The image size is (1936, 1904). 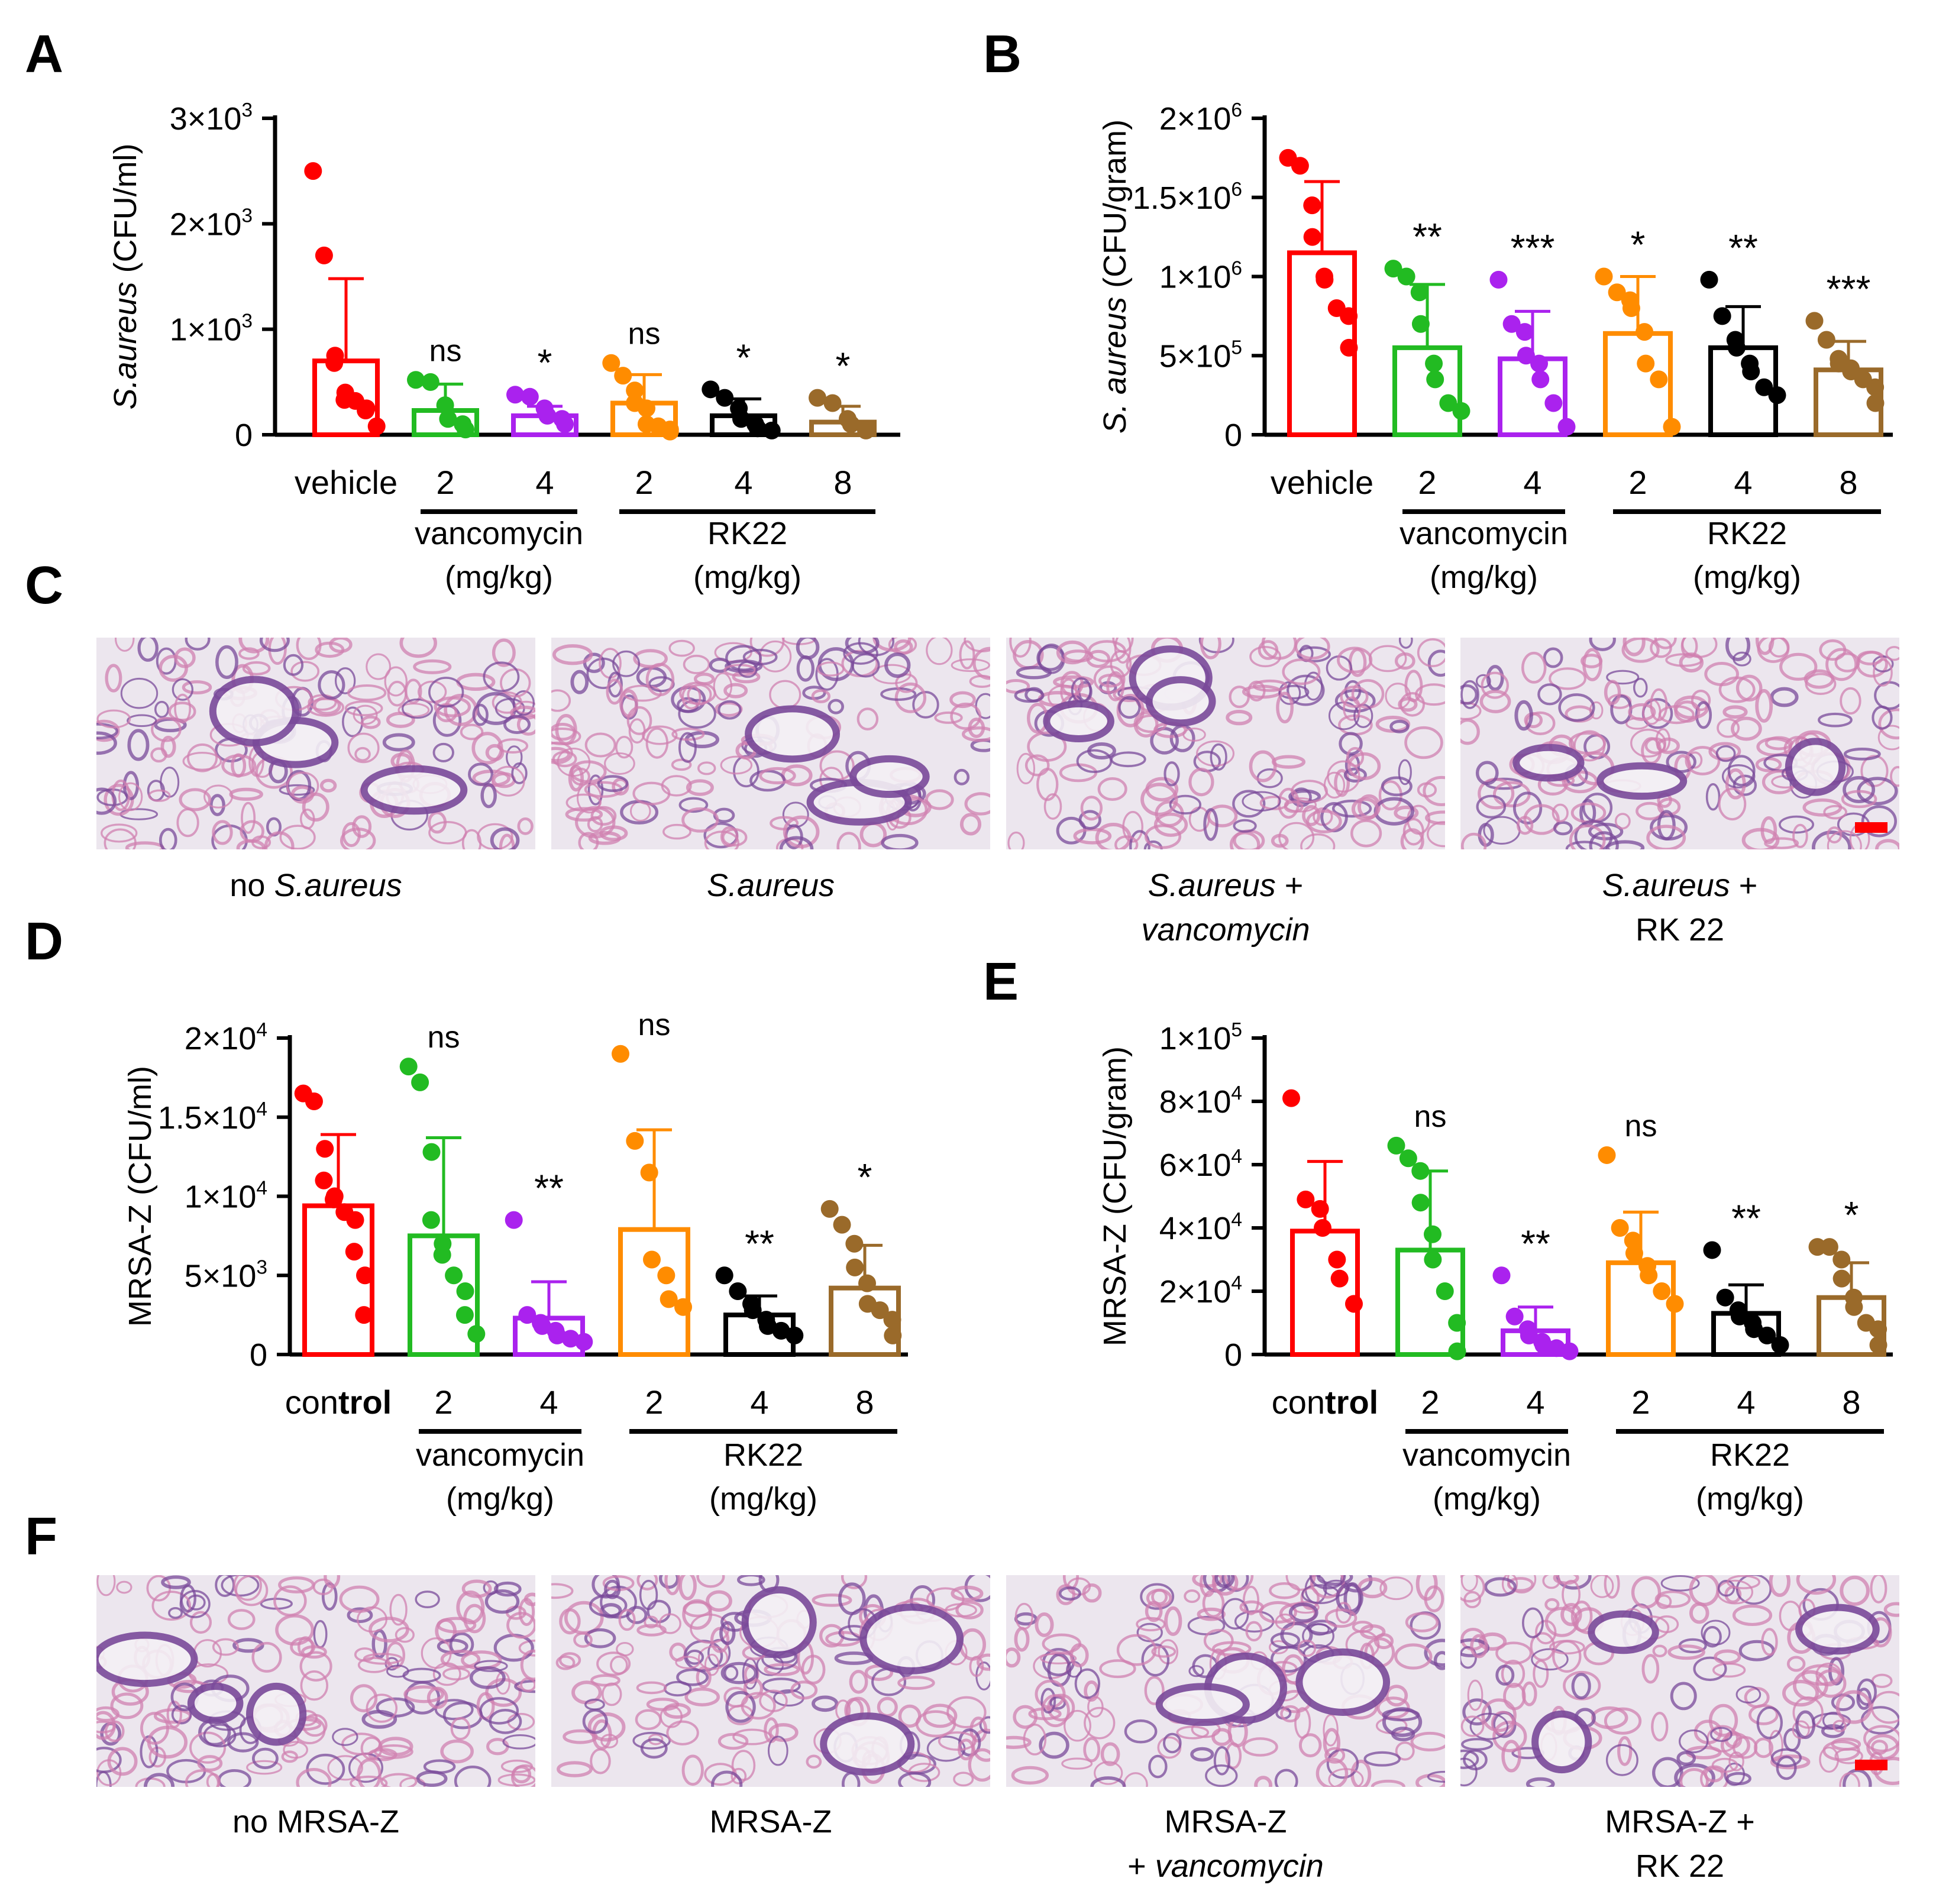 What do you see at coordinates (499, 577) in the screenshot?
I see `bracket-label: (mg/kg)` at bounding box center [499, 577].